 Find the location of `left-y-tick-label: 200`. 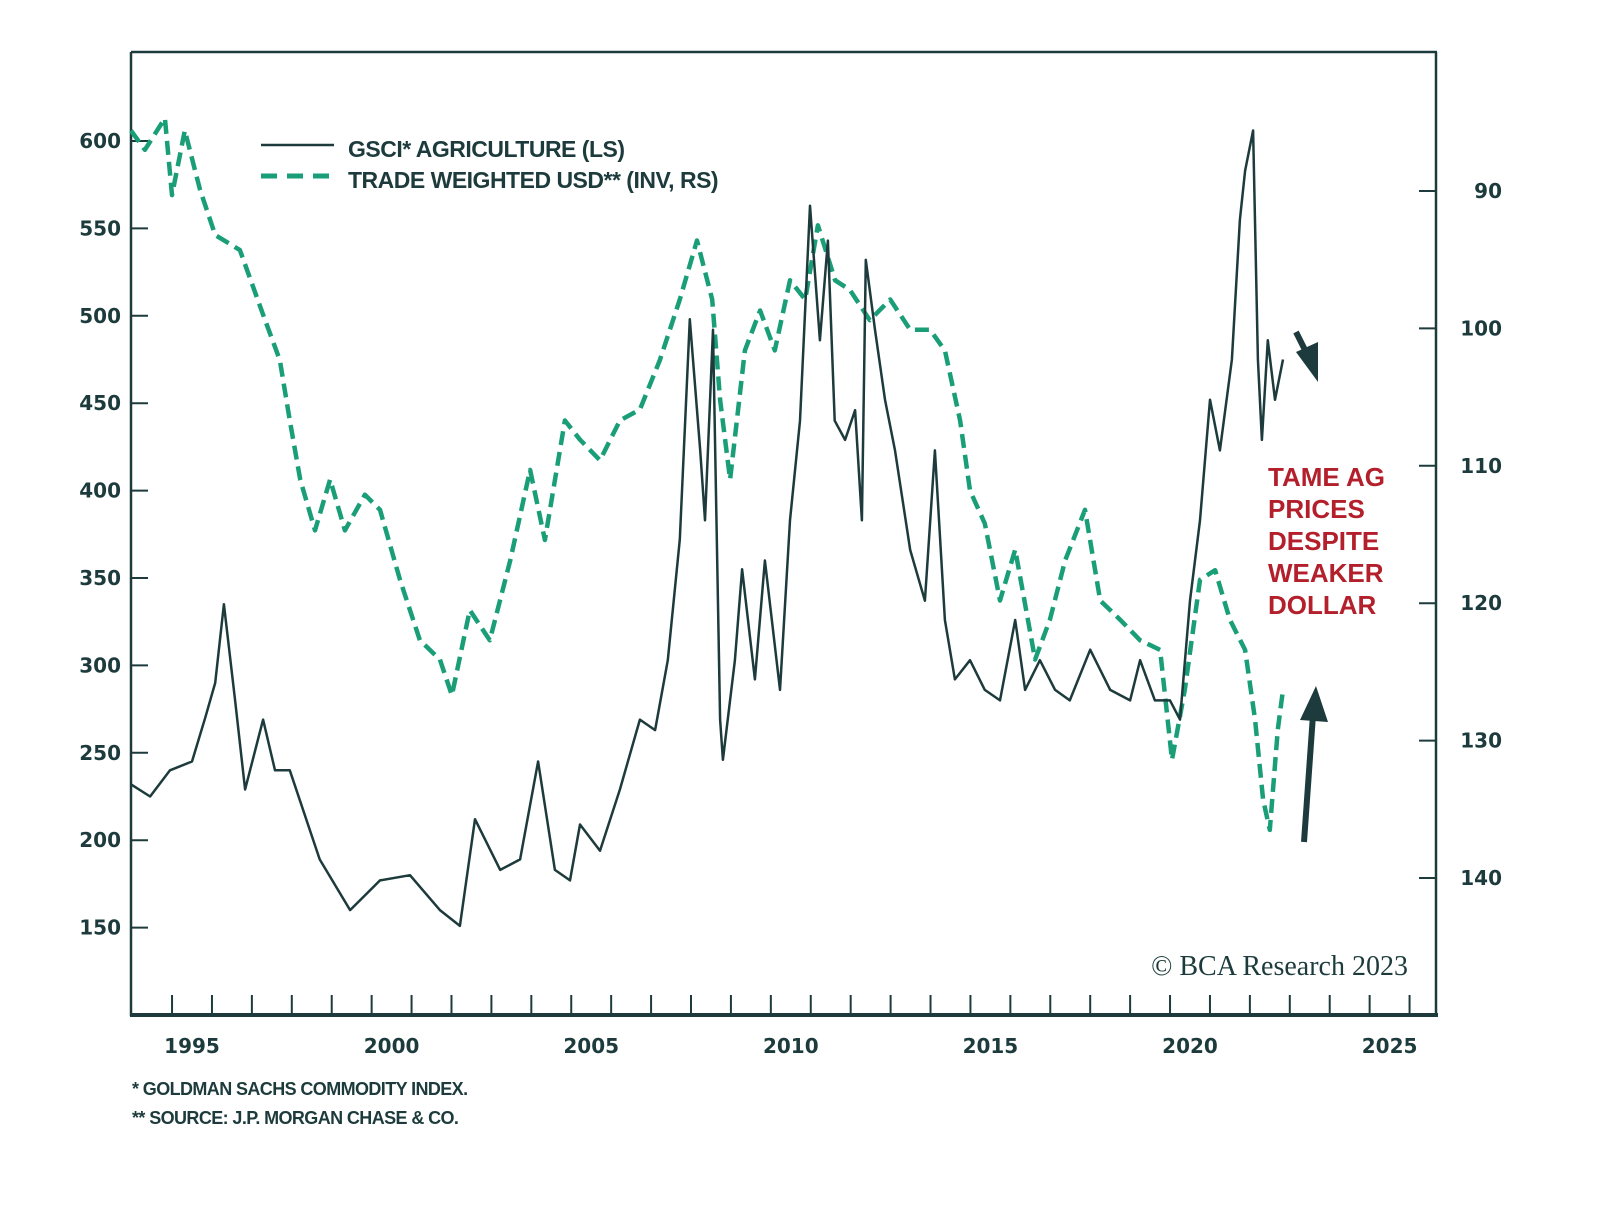

left-y-tick-label: 200 is located at coordinates (100, 840).